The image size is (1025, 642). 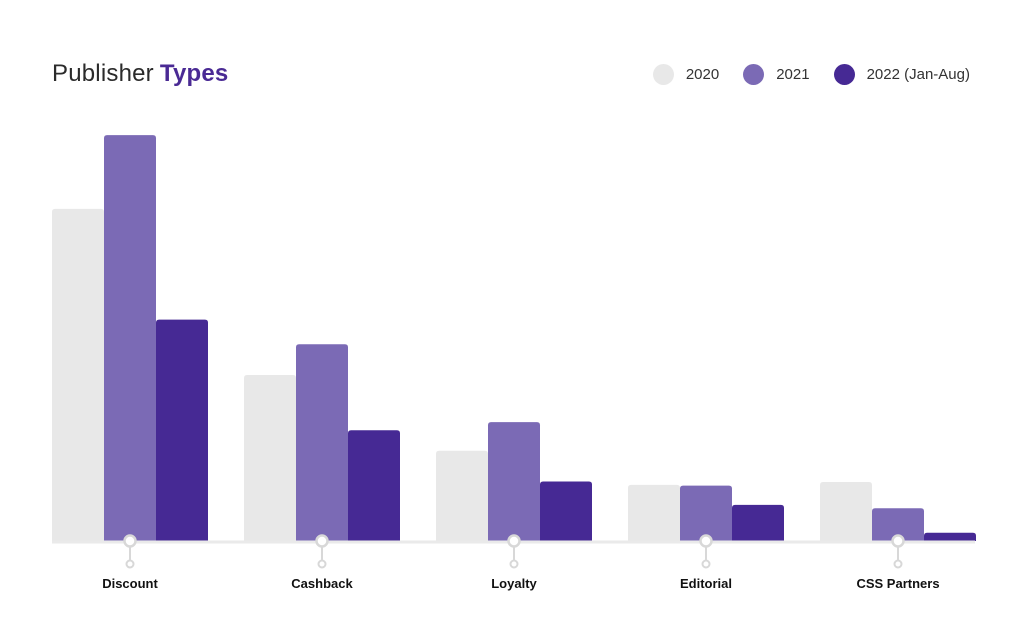 I want to click on legend-item-2021: 2021, so click(x=776, y=74).